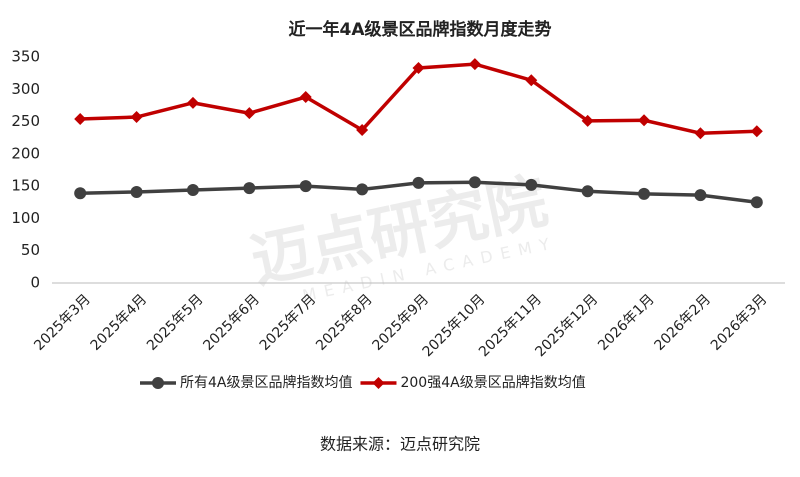  What do you see at coordinates (492, 382) in the screenshot?
I see `legend-label: 200强4A级景区品牌指数均值` at bounding box center [492, 382].